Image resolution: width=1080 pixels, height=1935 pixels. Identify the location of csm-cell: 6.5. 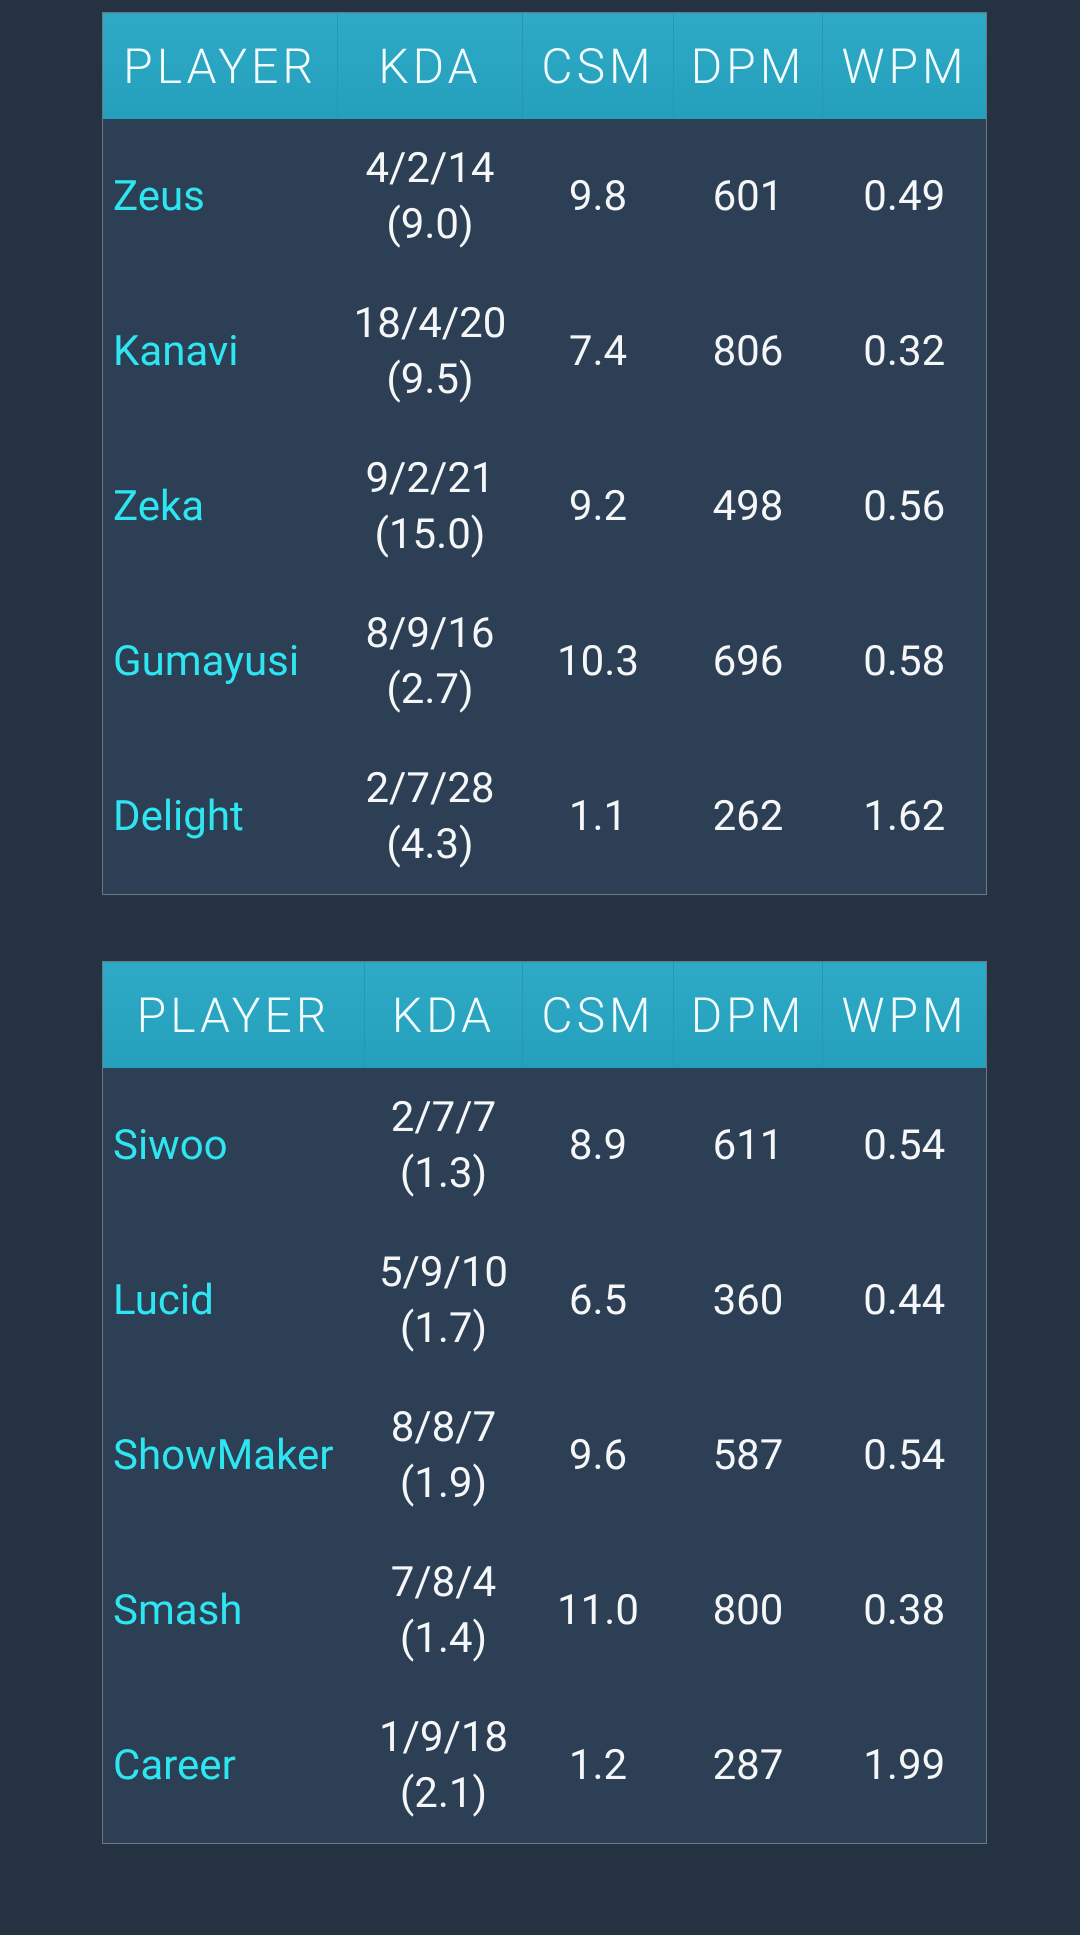
(598, 1300).